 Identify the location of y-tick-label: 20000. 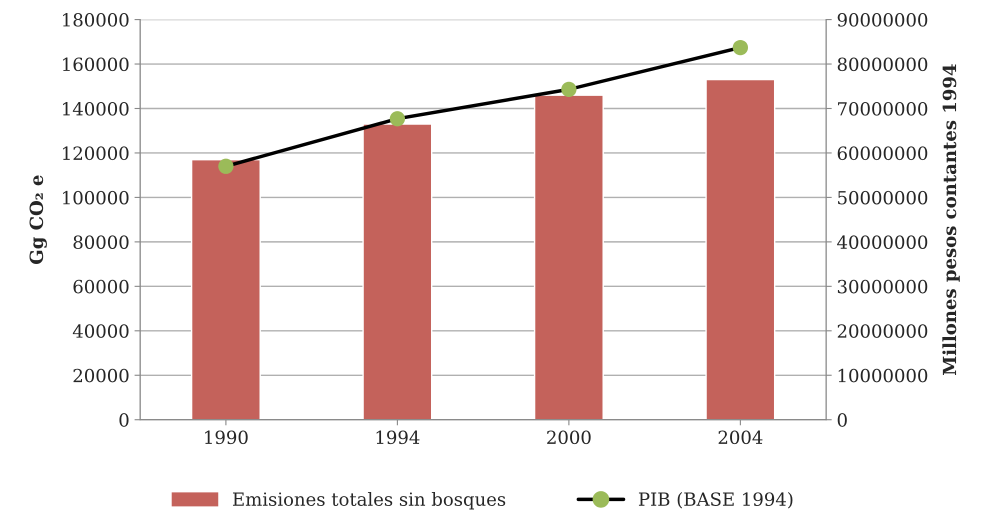
(101, 375).